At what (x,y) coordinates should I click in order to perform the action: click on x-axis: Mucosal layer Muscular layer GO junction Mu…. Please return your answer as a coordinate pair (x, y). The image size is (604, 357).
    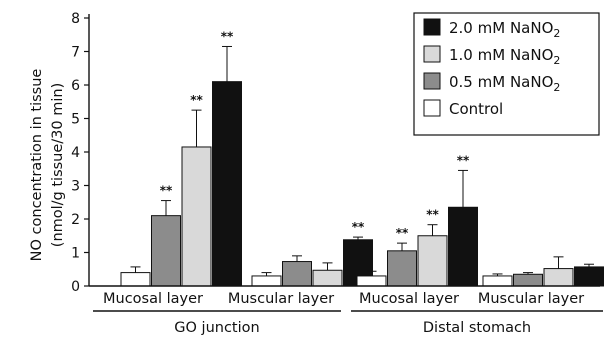
    Looking at the image, I should click on (346, 310).